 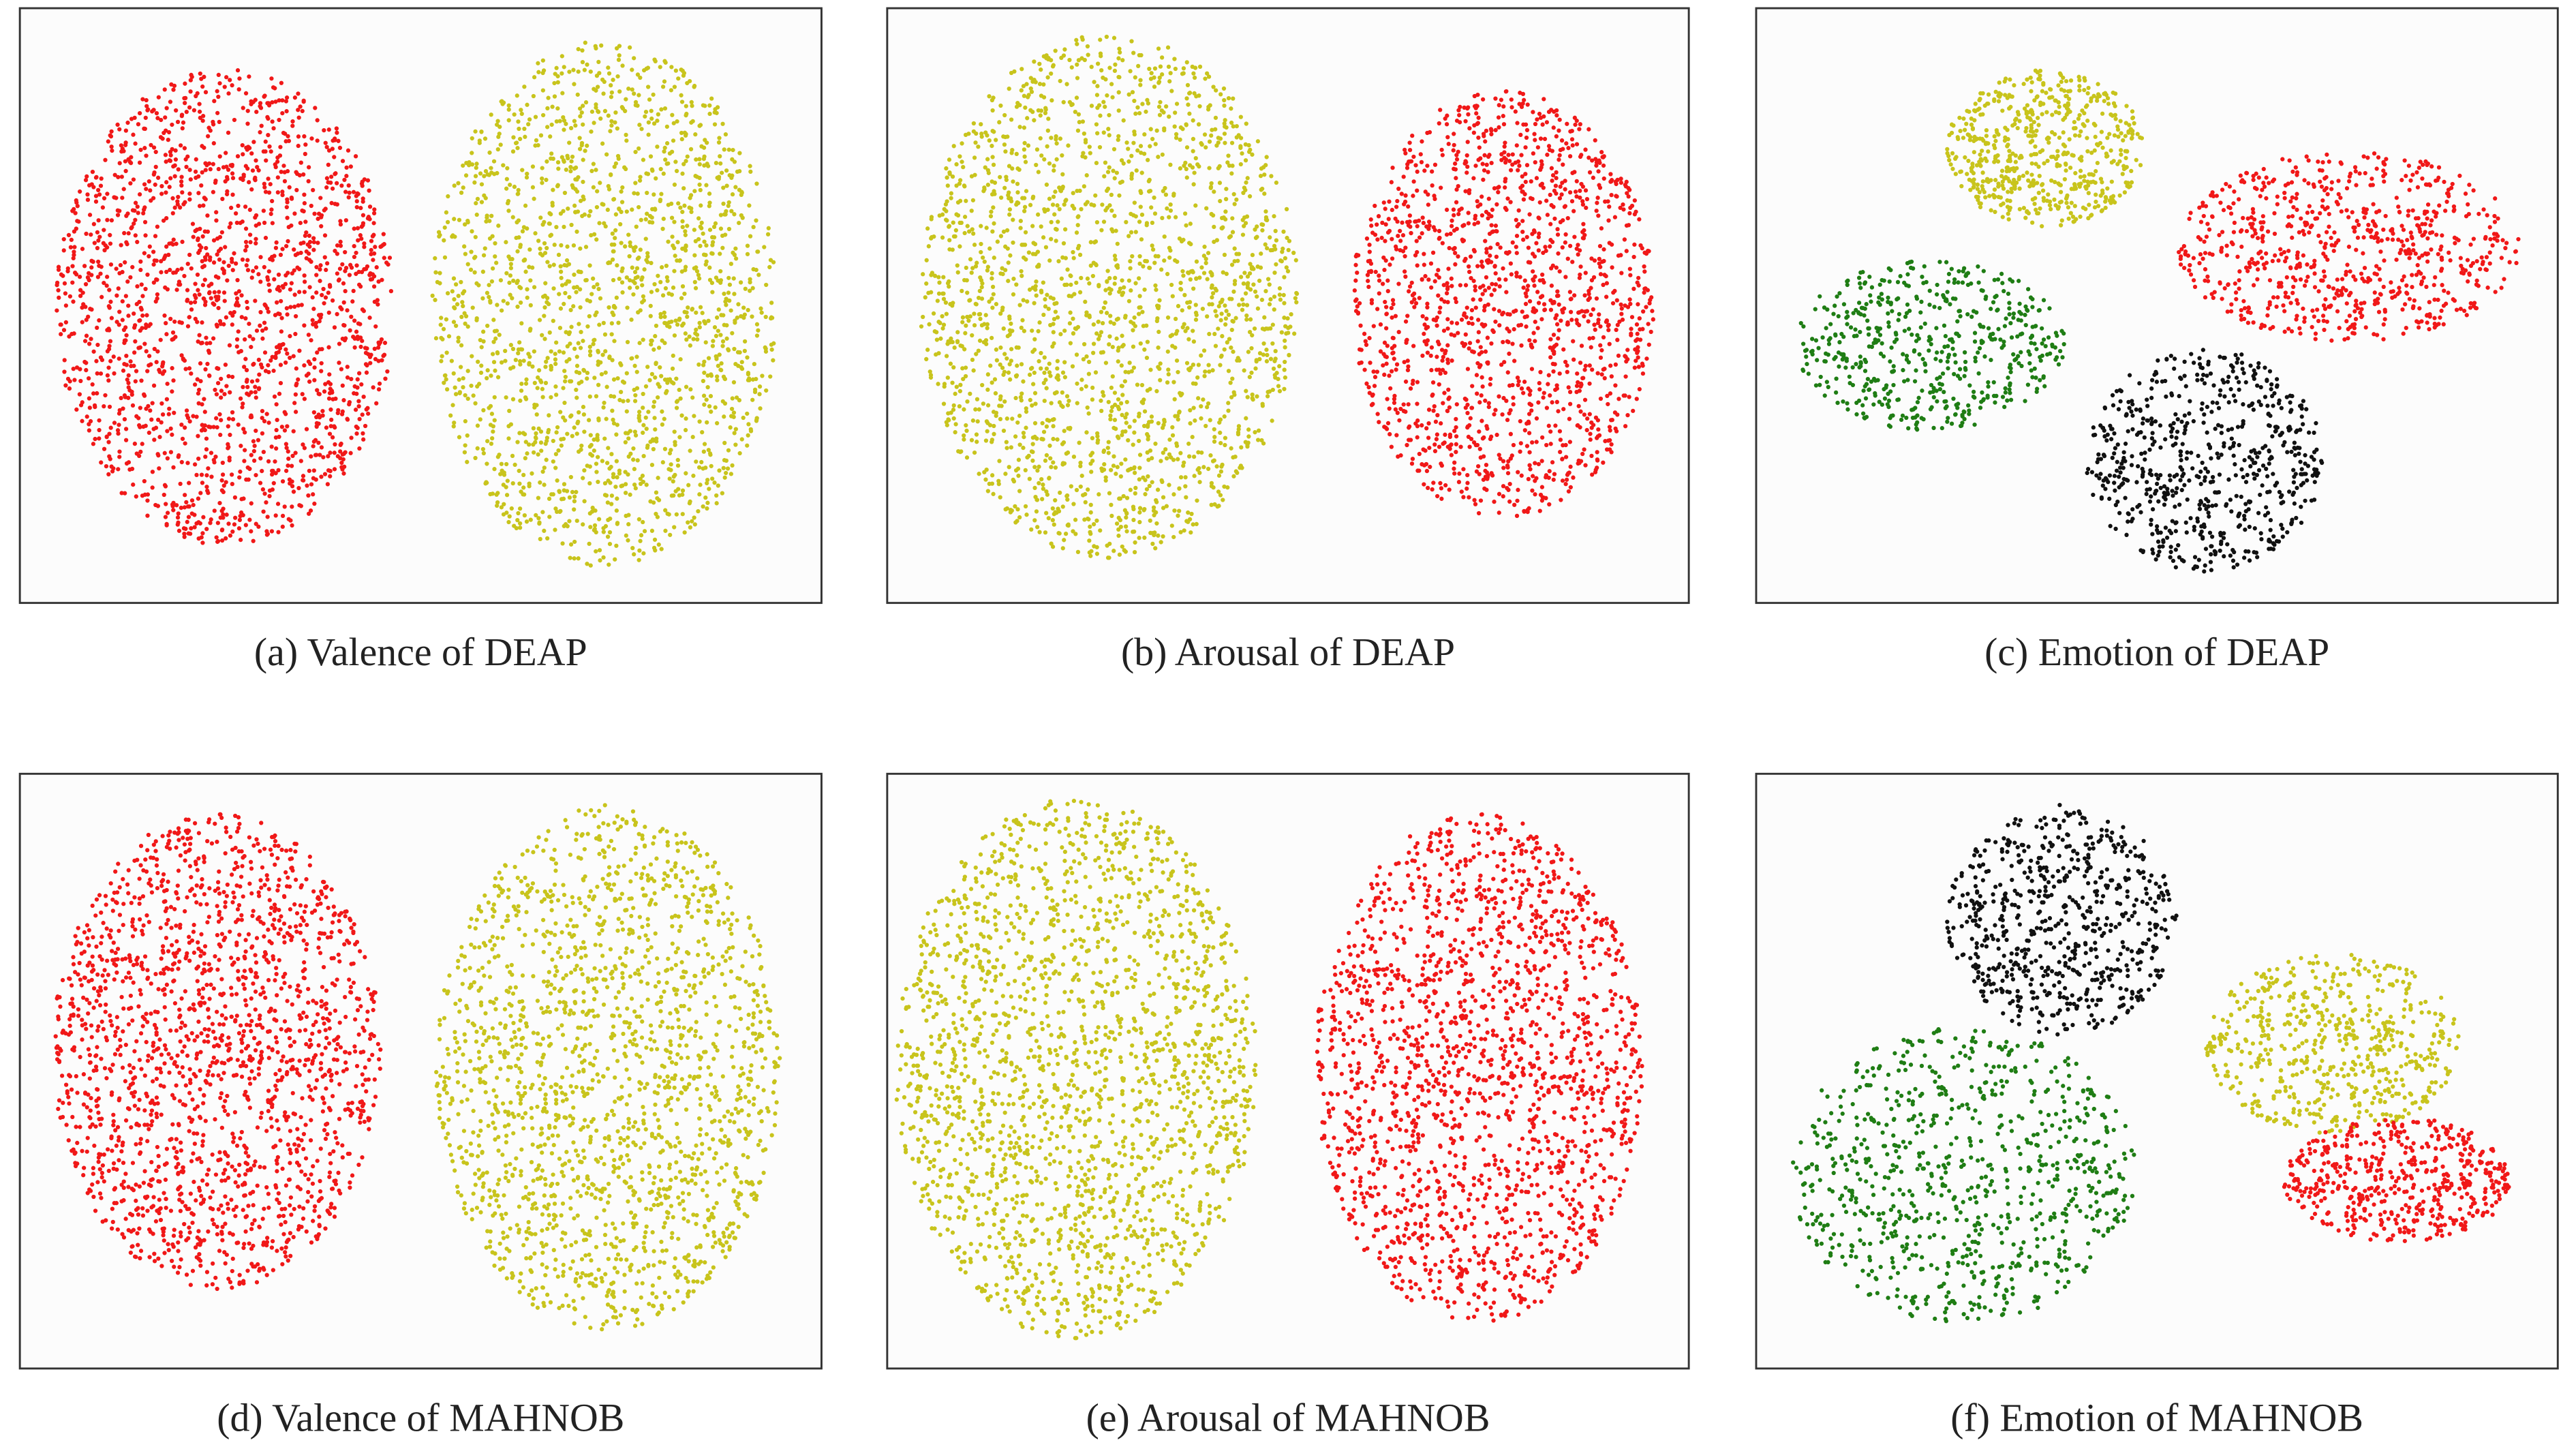 What do you see at coordinates (420, 1417) in the screenshot?
I see `caption: (d) Valence of MAHNOB` at bounding box center [420, 1417].